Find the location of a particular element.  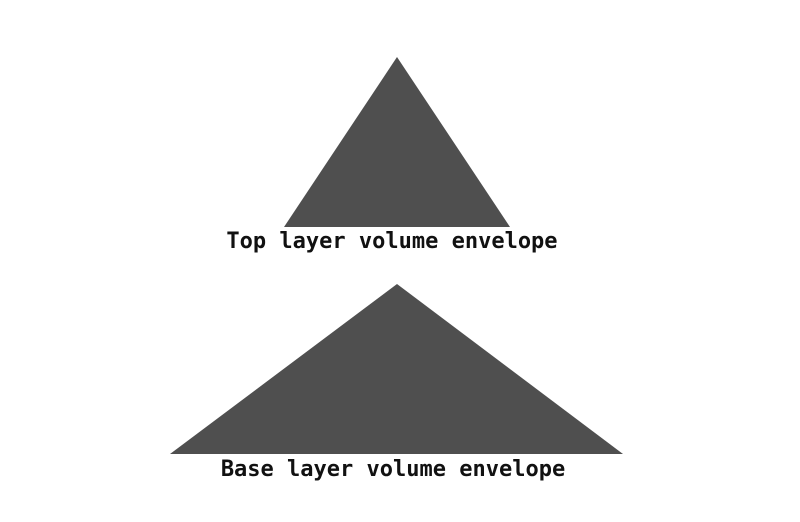

top-layer-envelope-label: Top layer volume envelope is located at coordinates (392, 241).